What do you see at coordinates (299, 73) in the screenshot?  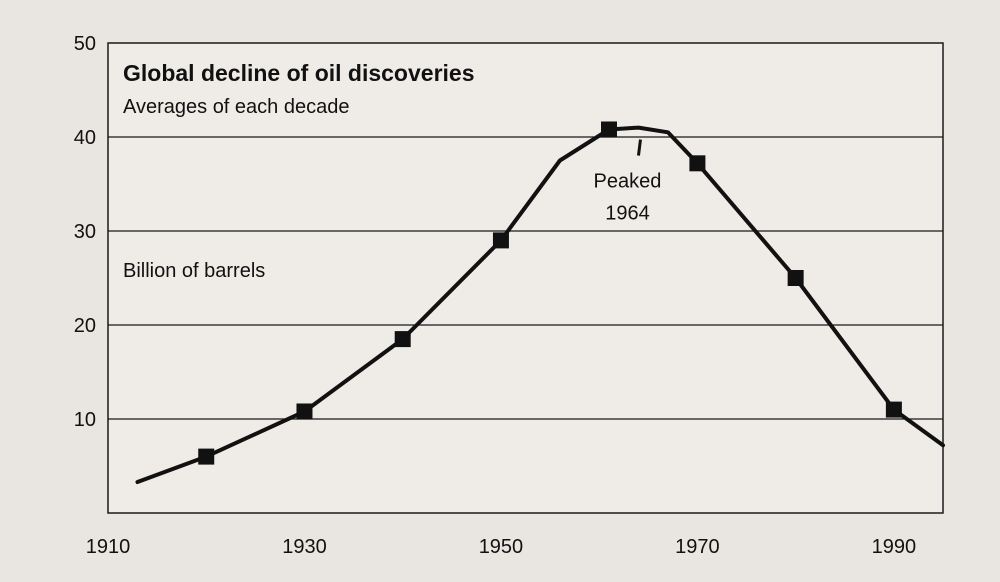 I see `chart-title: Global decline of oil discoveries` at bounding box center [299, 73].